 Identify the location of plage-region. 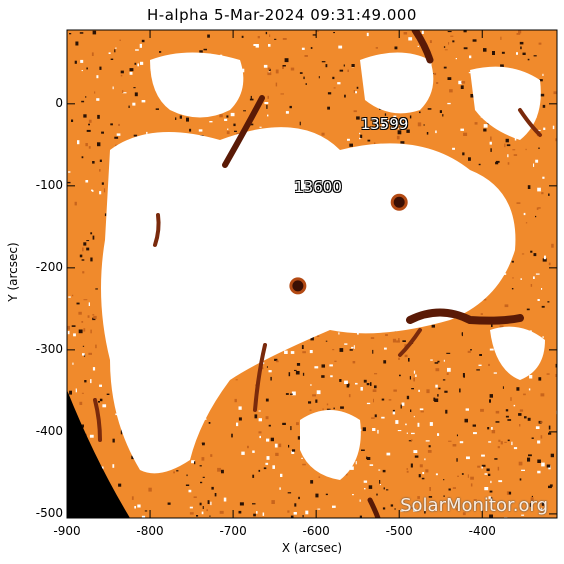
(397, 83).